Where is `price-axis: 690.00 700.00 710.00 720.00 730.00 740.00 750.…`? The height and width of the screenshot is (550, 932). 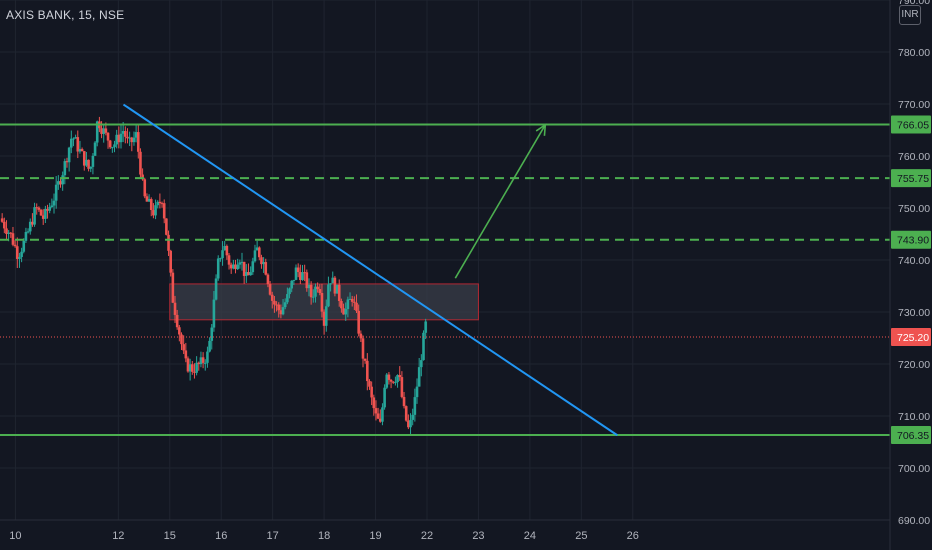 price-axis: 690.00 700.00 710.00 720.00 730.00 740.00 750.… is located at coordinates (910, 275).